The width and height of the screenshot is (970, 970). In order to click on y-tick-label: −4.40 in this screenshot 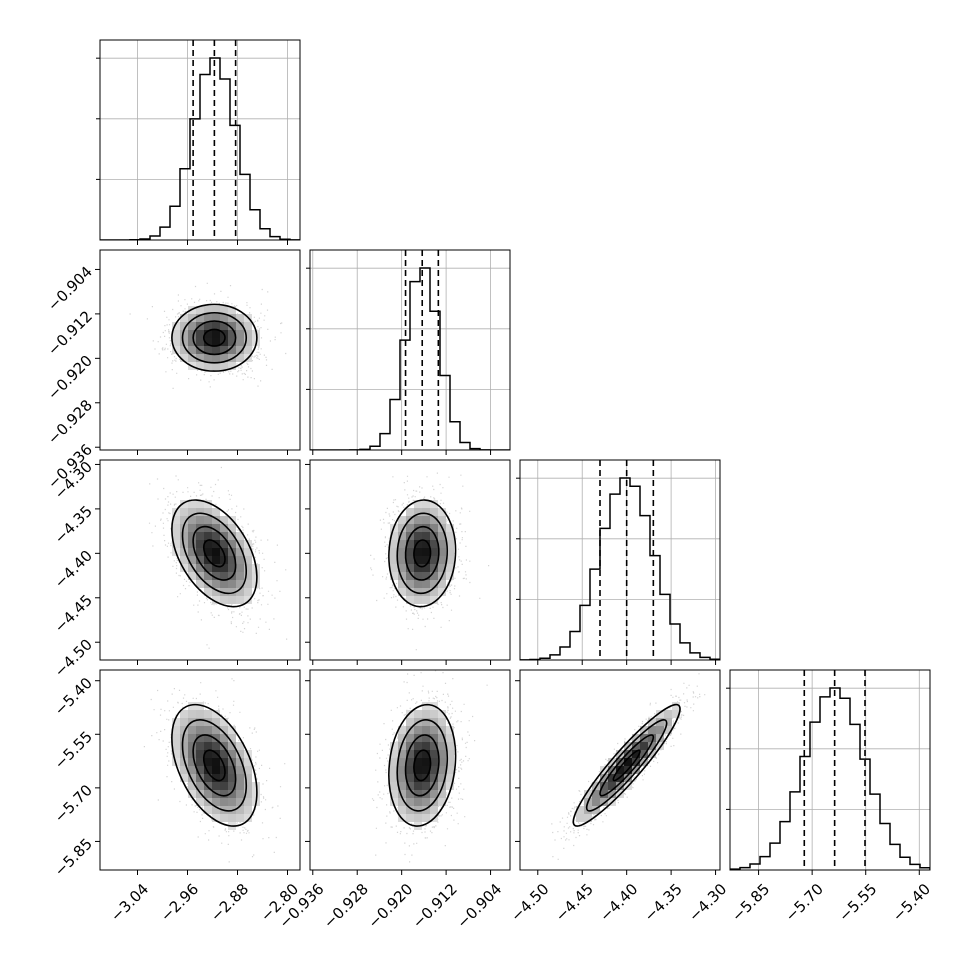, I will do `click(73, 569)`.